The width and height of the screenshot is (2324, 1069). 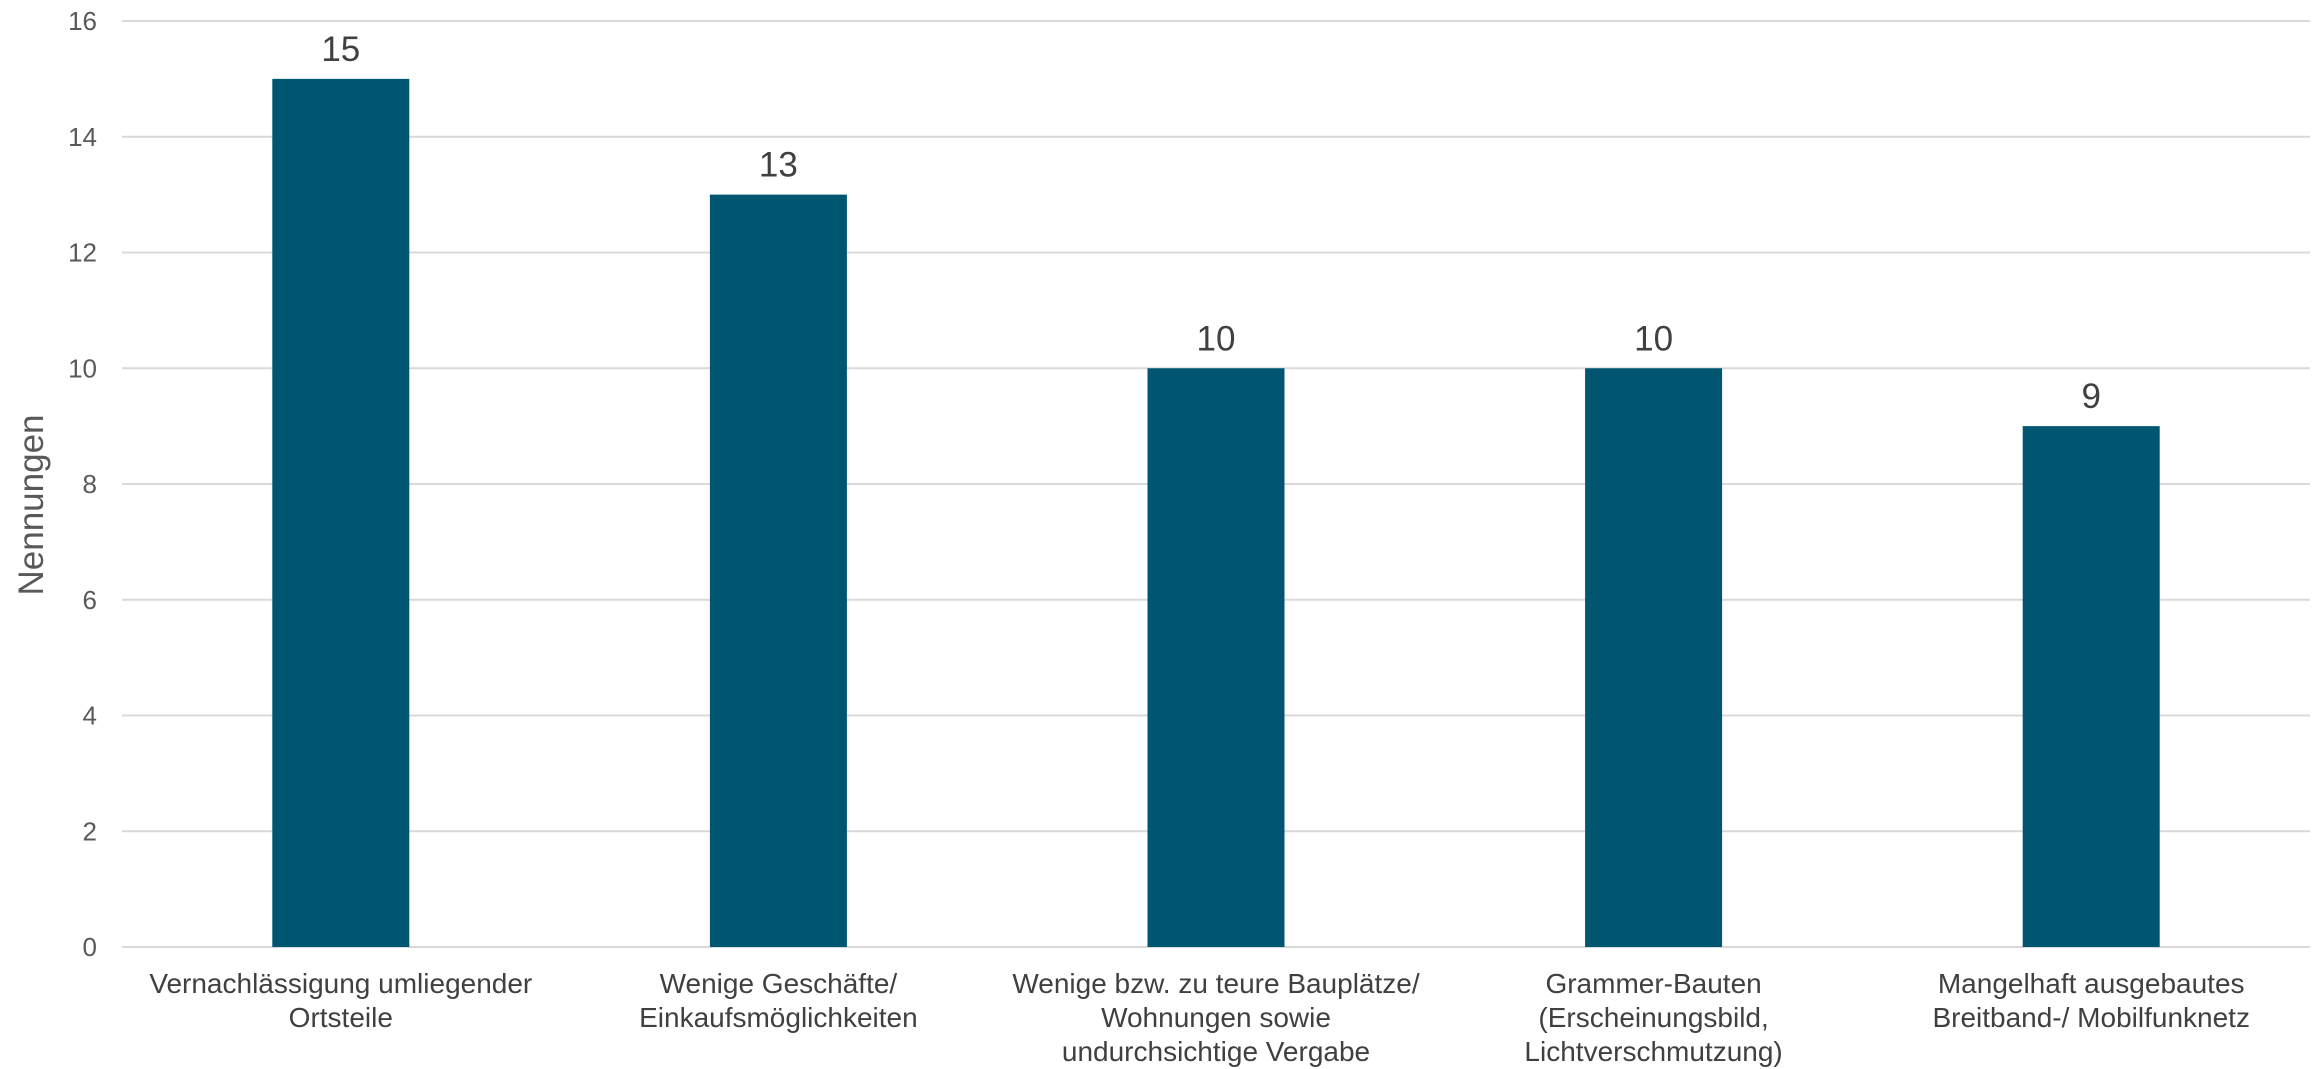 I want to click on y-tick-label: 10, so click(x=82, y=368).